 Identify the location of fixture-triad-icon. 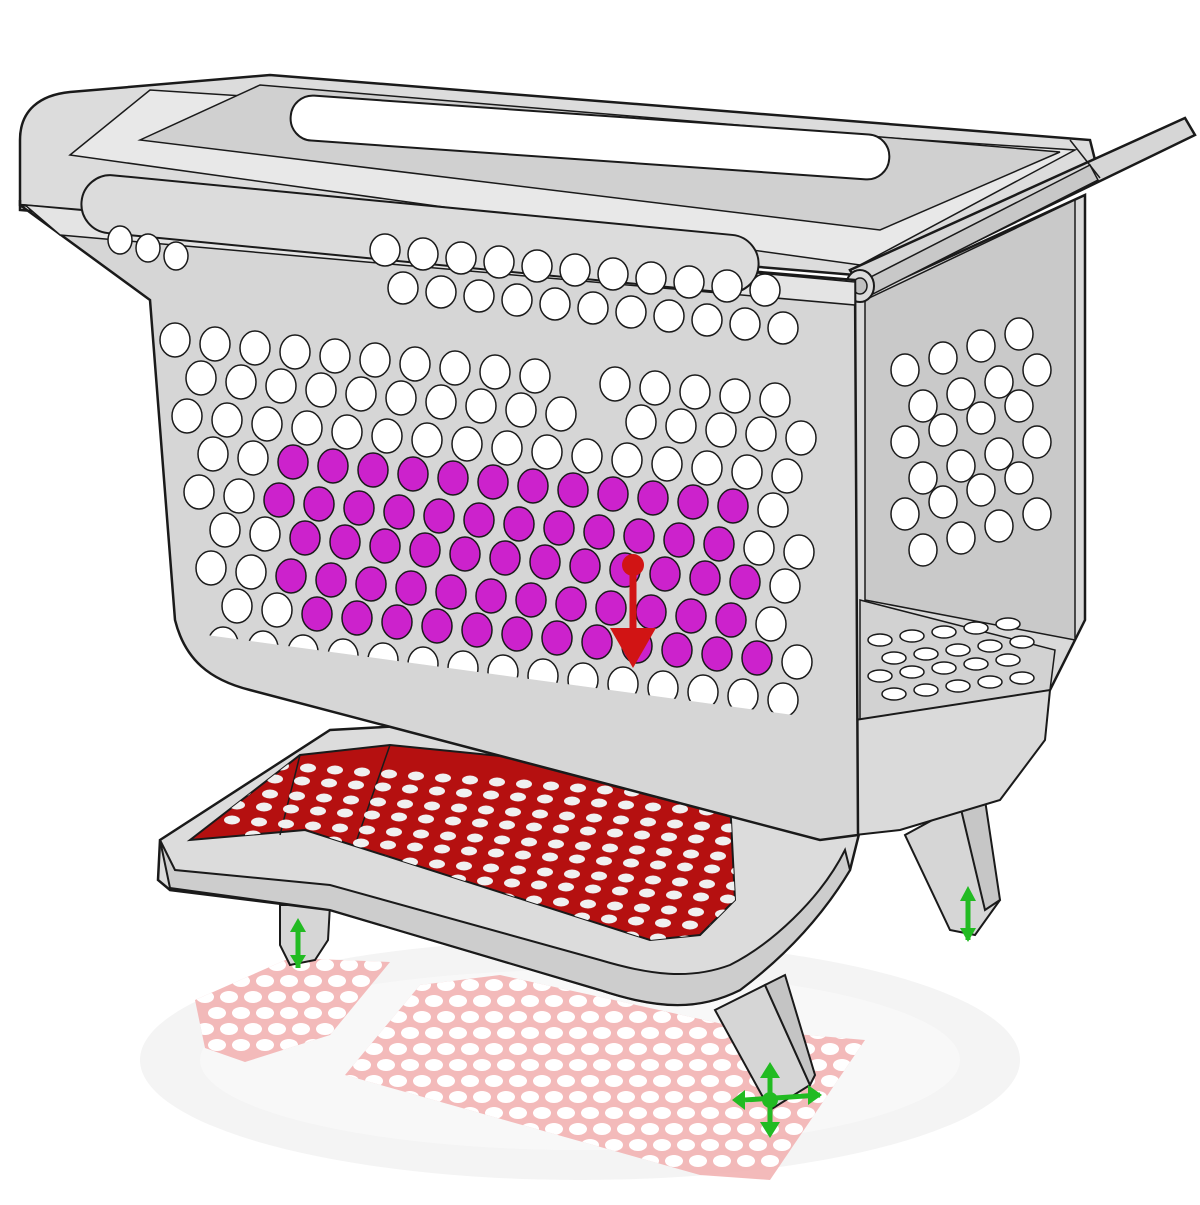
(777, 1100).